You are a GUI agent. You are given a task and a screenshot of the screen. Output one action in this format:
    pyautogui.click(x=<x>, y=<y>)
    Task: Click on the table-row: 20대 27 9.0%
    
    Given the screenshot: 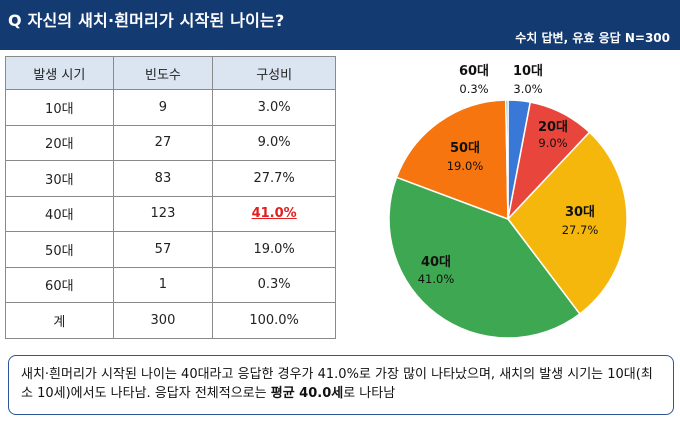 What is the action you would take?
    pyautogui.click(x=170, y=142)
    